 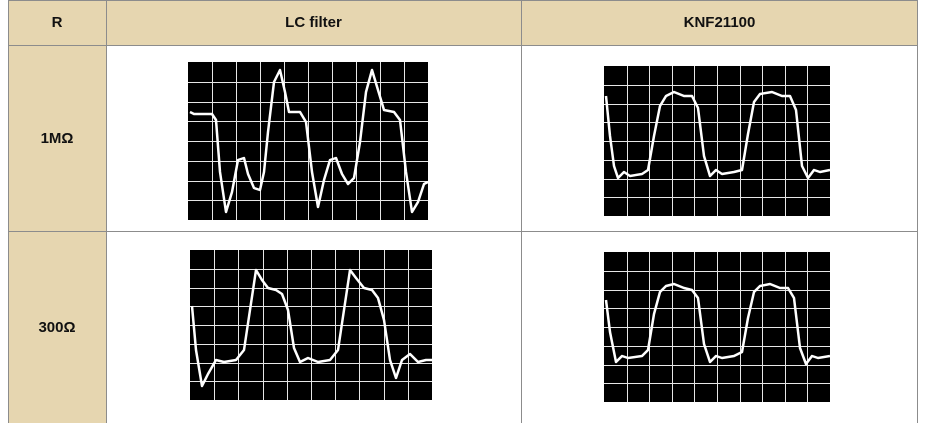 I want to click on header-cell-r: R, so click(x=57, y=22).